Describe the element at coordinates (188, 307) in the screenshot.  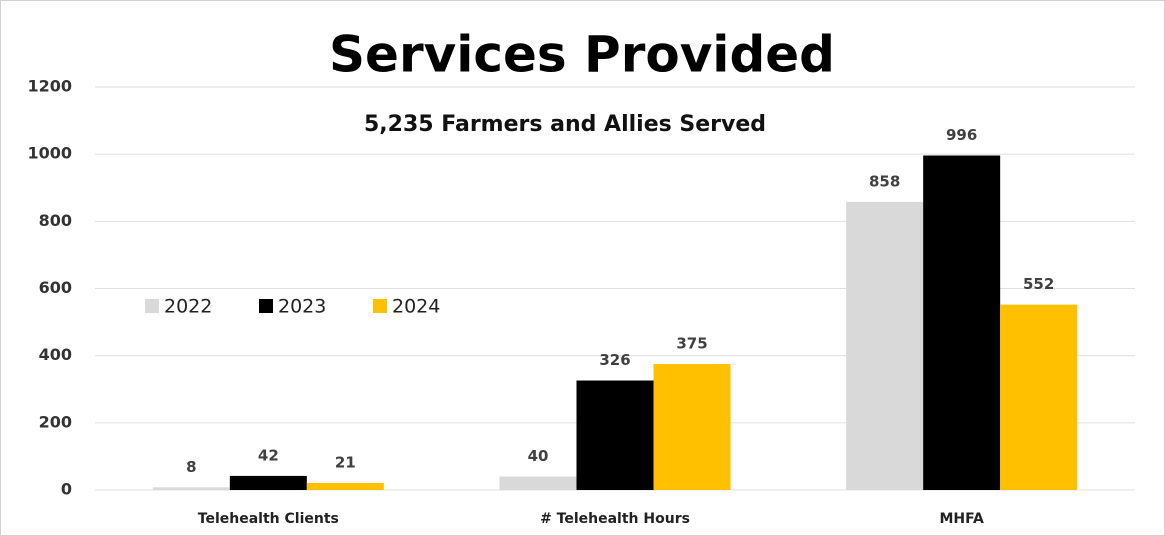
I see `legend-label: 2022` at that location.